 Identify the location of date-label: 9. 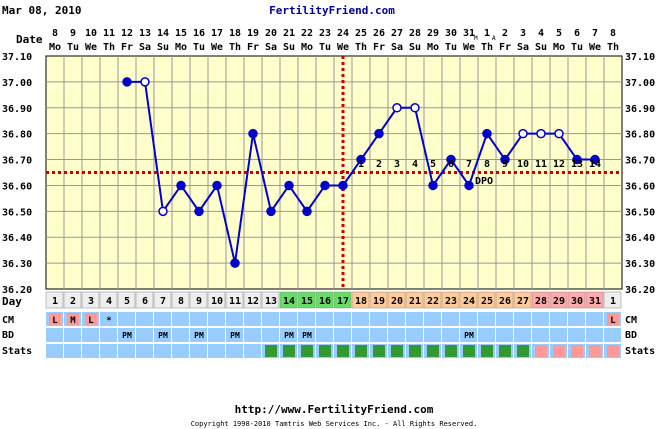
(73, 33).